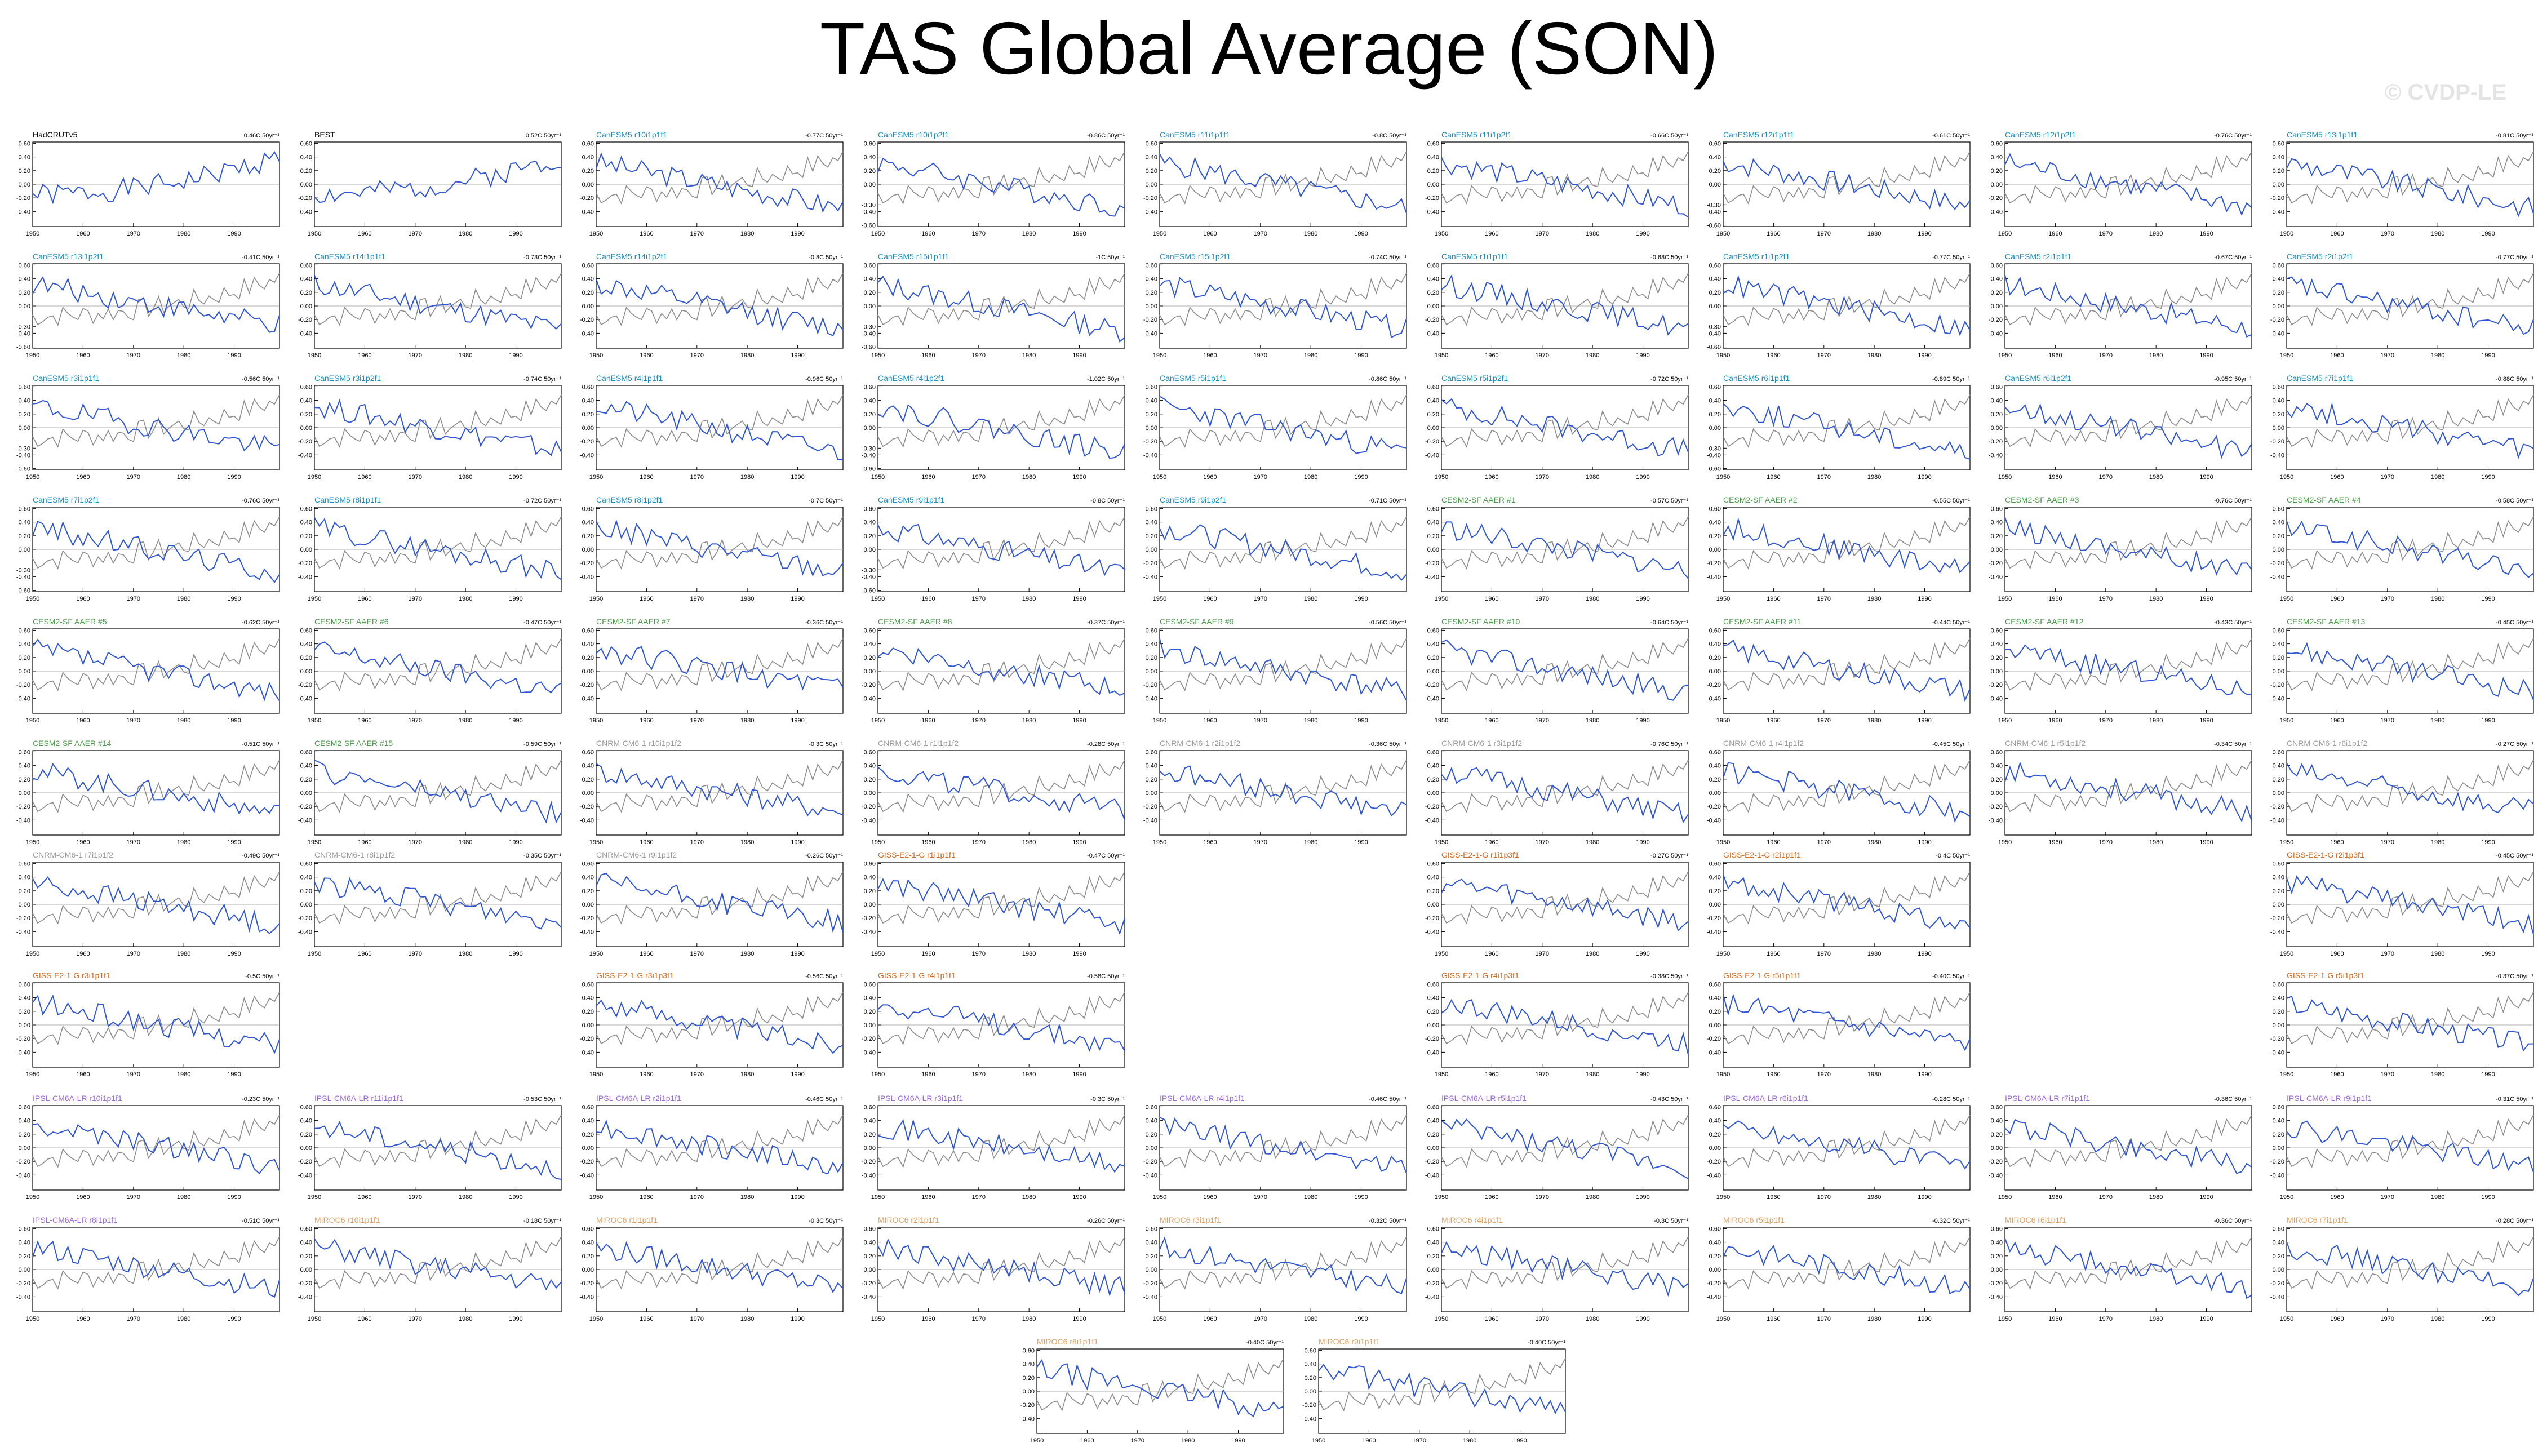  I want to click on panel-label: CESM2-SF AAER #13, so click(2326, 621).